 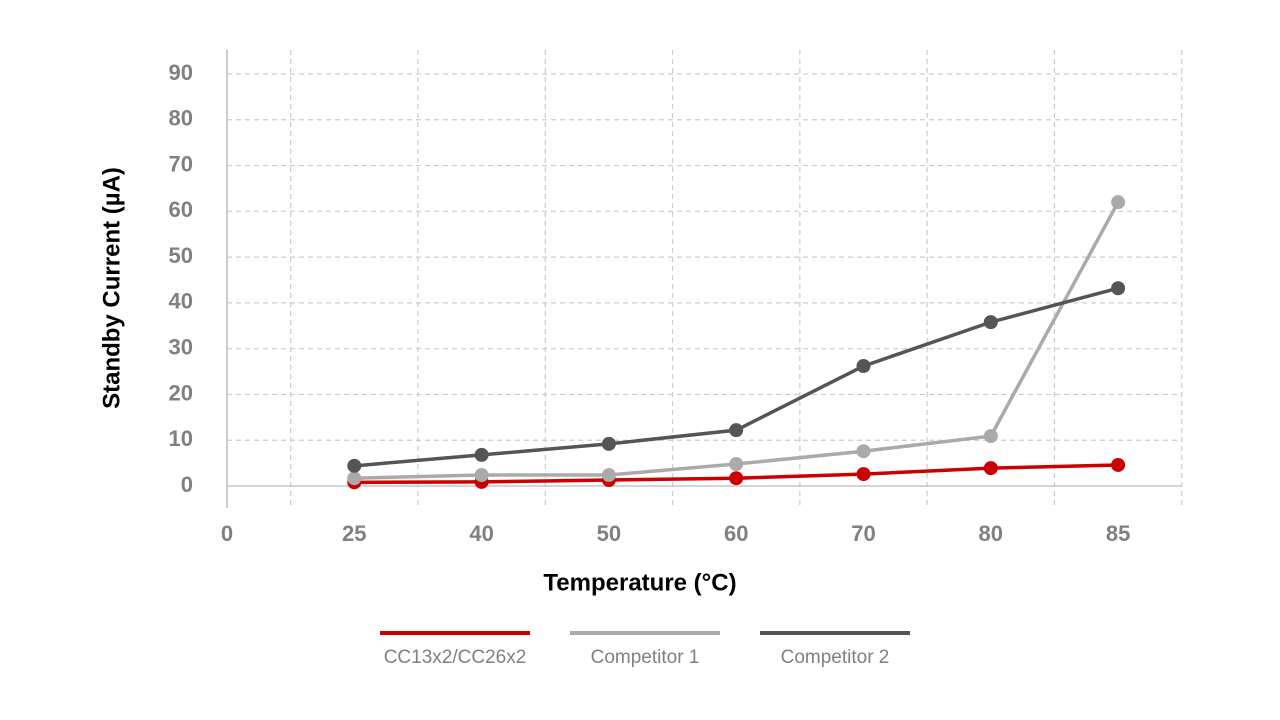 I want to click on legend-label: CC13x2/CC26x2, so click(x=455, y=657).